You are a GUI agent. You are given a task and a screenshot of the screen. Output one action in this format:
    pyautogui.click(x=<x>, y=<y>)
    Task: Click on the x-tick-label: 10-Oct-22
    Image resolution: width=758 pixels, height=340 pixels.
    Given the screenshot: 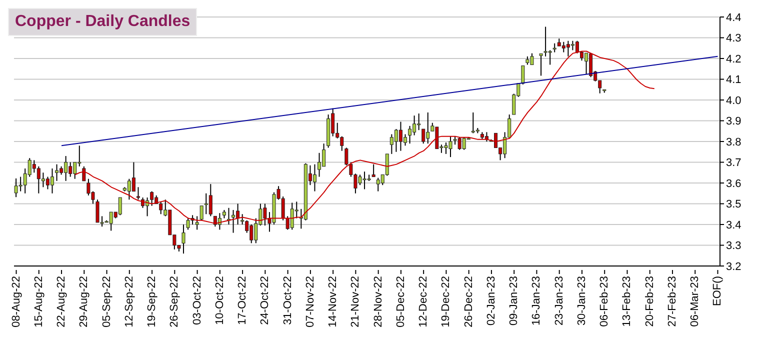 What is the action you would take?
    pyautogui.click(x=220, y=300)
    